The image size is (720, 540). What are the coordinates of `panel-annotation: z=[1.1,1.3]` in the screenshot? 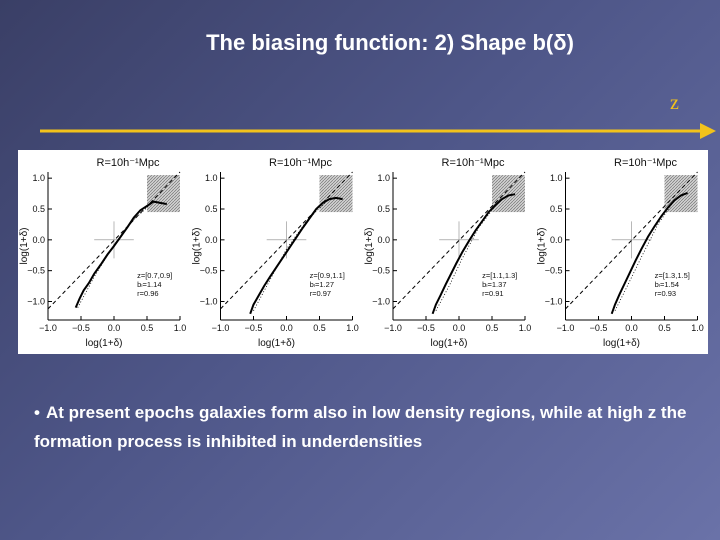 It's located at (499, 275).